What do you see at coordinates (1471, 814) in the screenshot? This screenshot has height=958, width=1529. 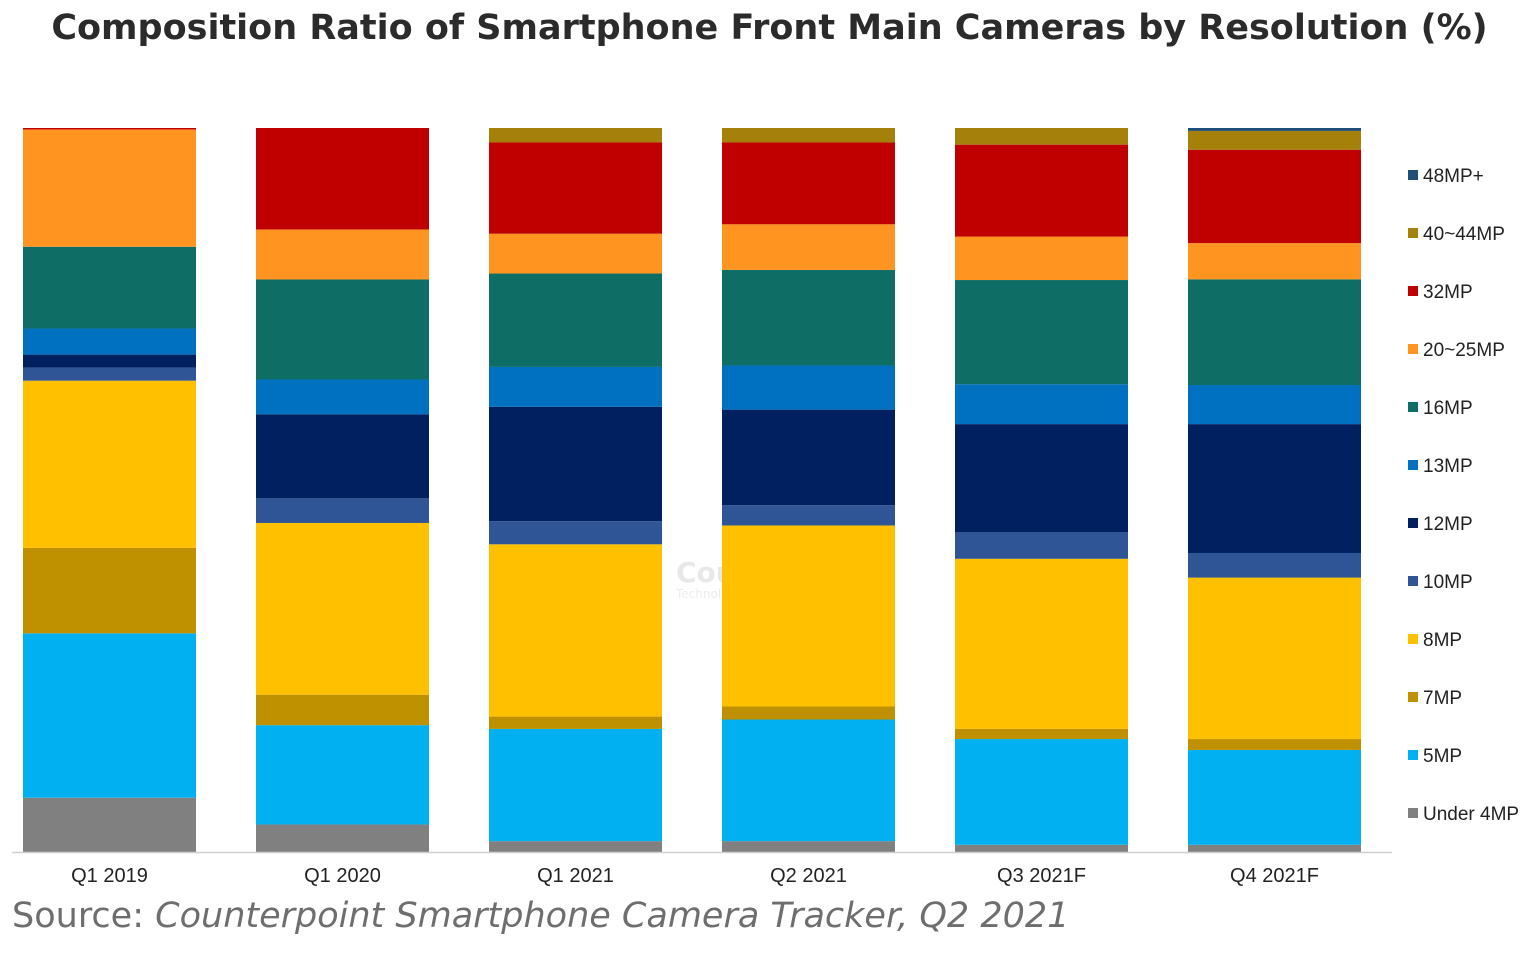 I see `legend-label-under-4mp: Under 4MP` at bounding box center [1471, 814].